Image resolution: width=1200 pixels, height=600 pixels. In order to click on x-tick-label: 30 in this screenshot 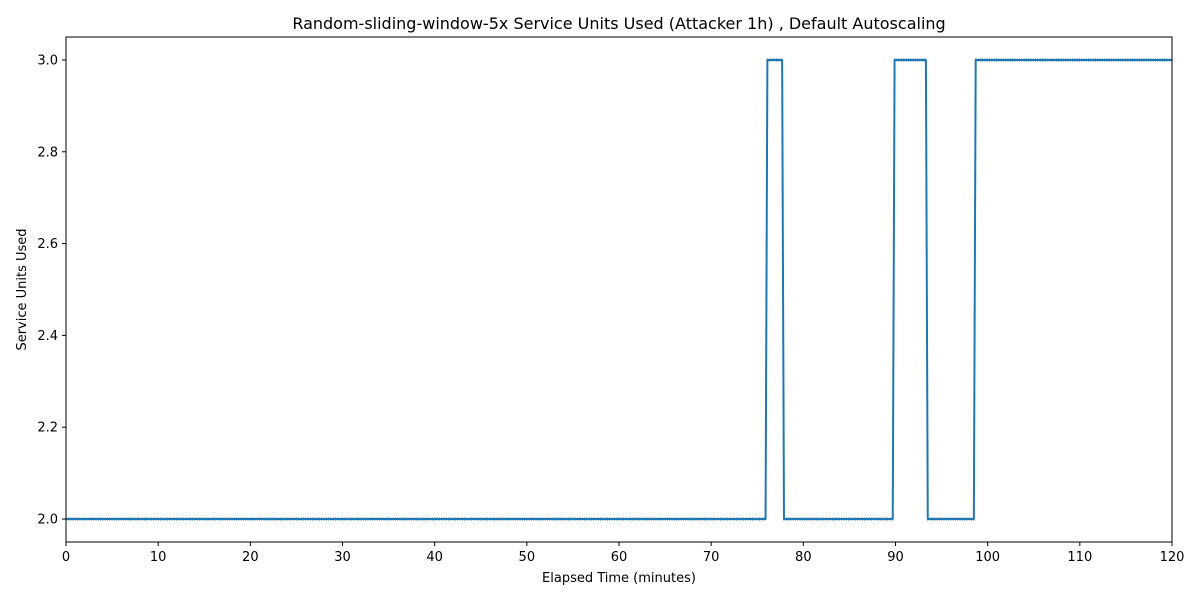, I will do `click(342, 557)`.